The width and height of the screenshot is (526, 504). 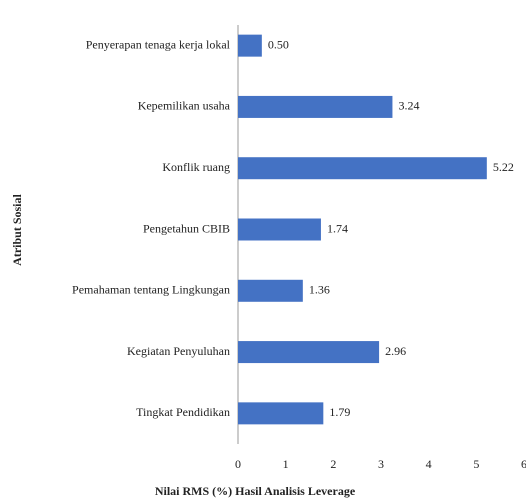 I want to click on x-tick-label: 3, so click(x=381, y=464).